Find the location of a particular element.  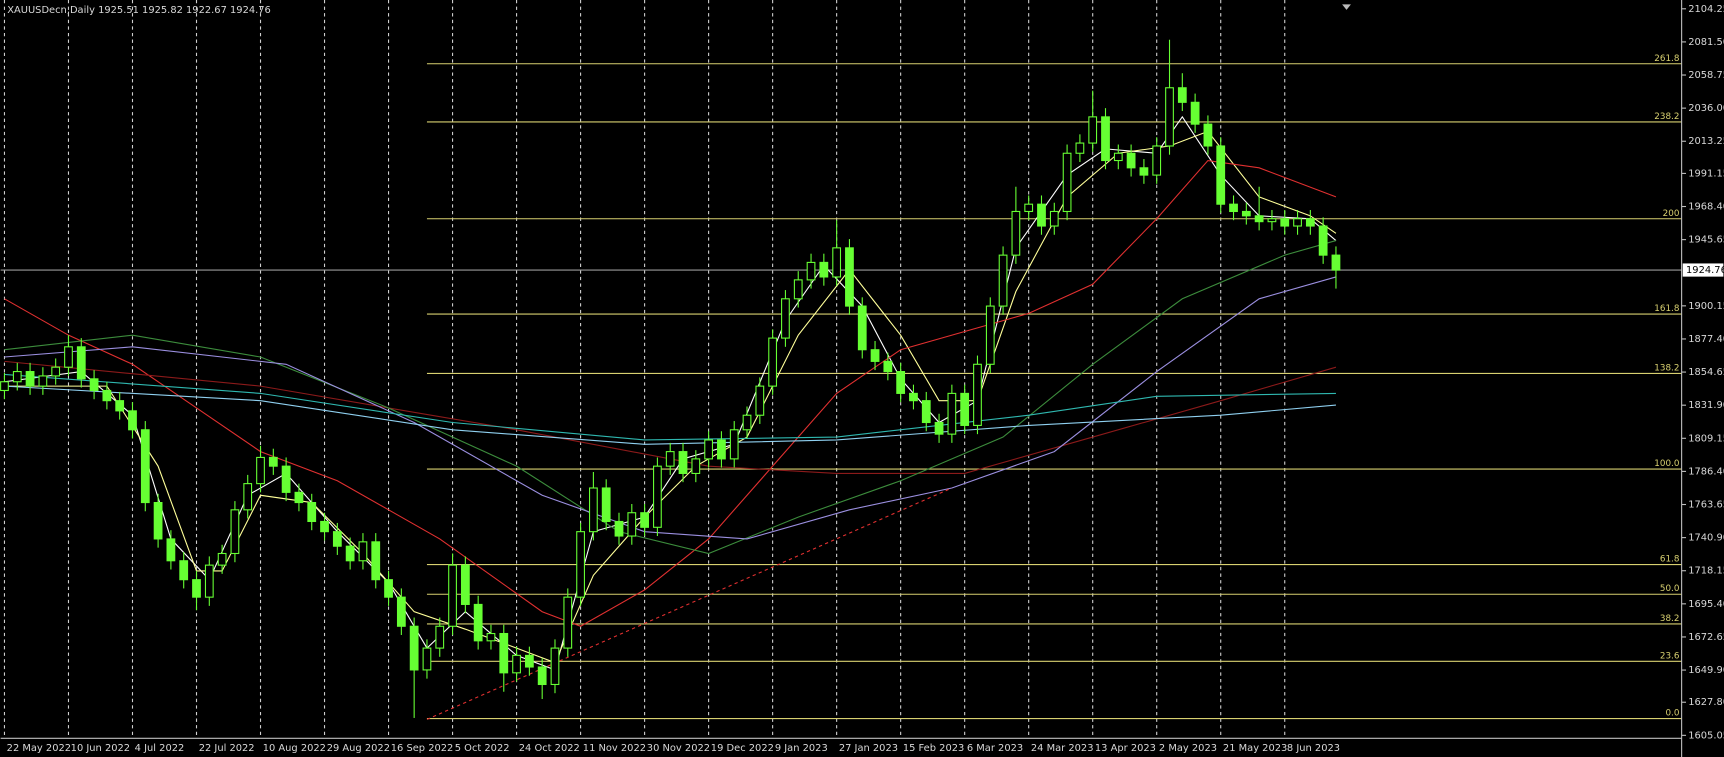

moving-average is located at coordinates (670, 407).